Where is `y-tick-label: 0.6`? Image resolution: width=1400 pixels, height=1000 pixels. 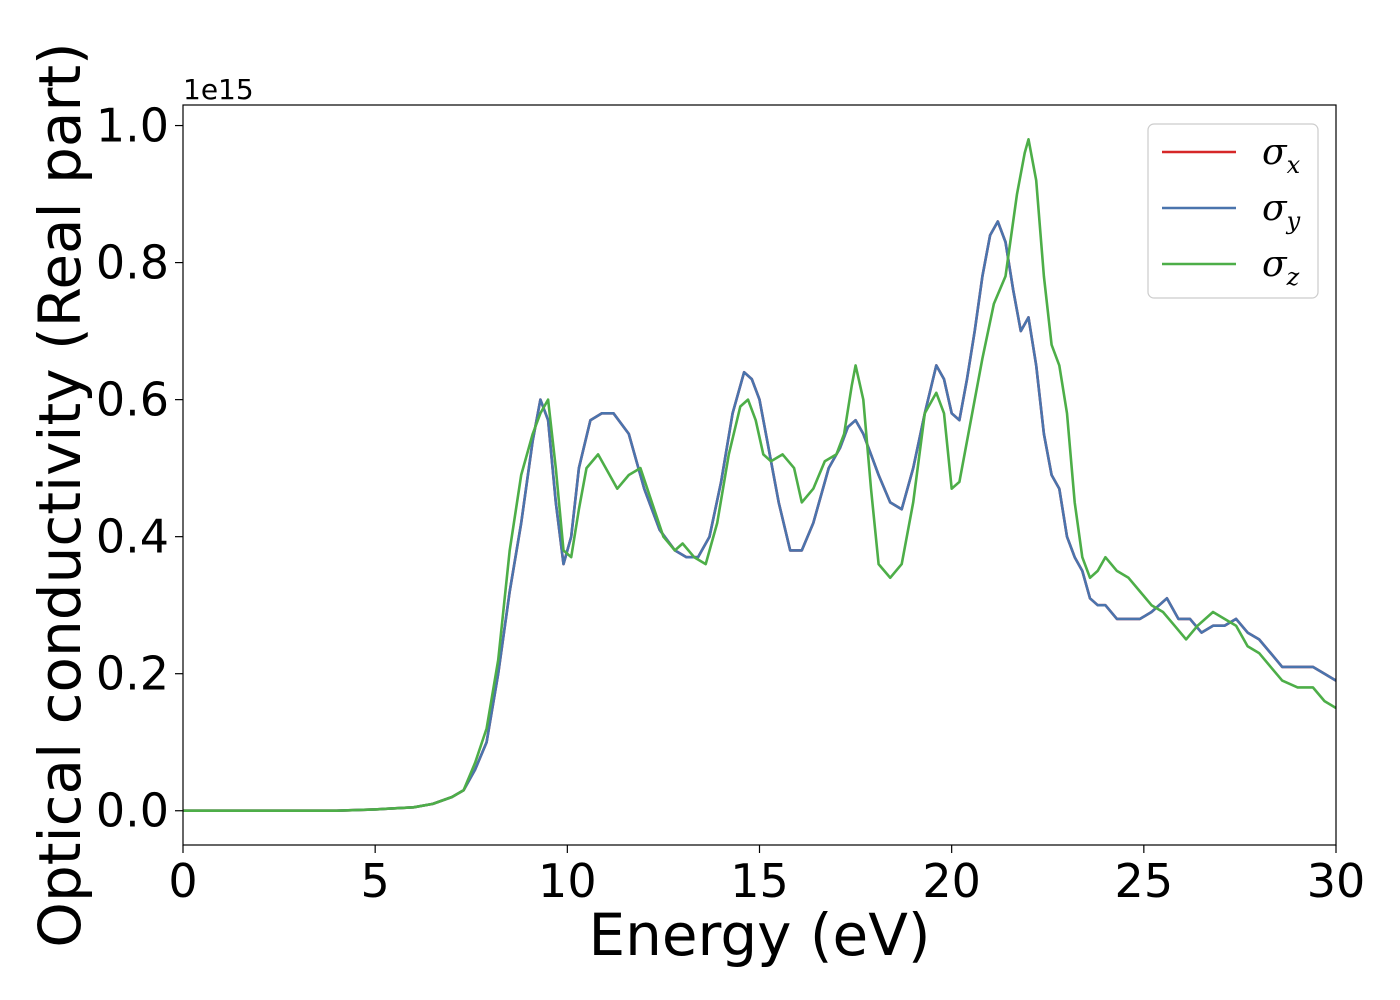
y-tick-label: 0.6 is located at coordinates (132, 400).